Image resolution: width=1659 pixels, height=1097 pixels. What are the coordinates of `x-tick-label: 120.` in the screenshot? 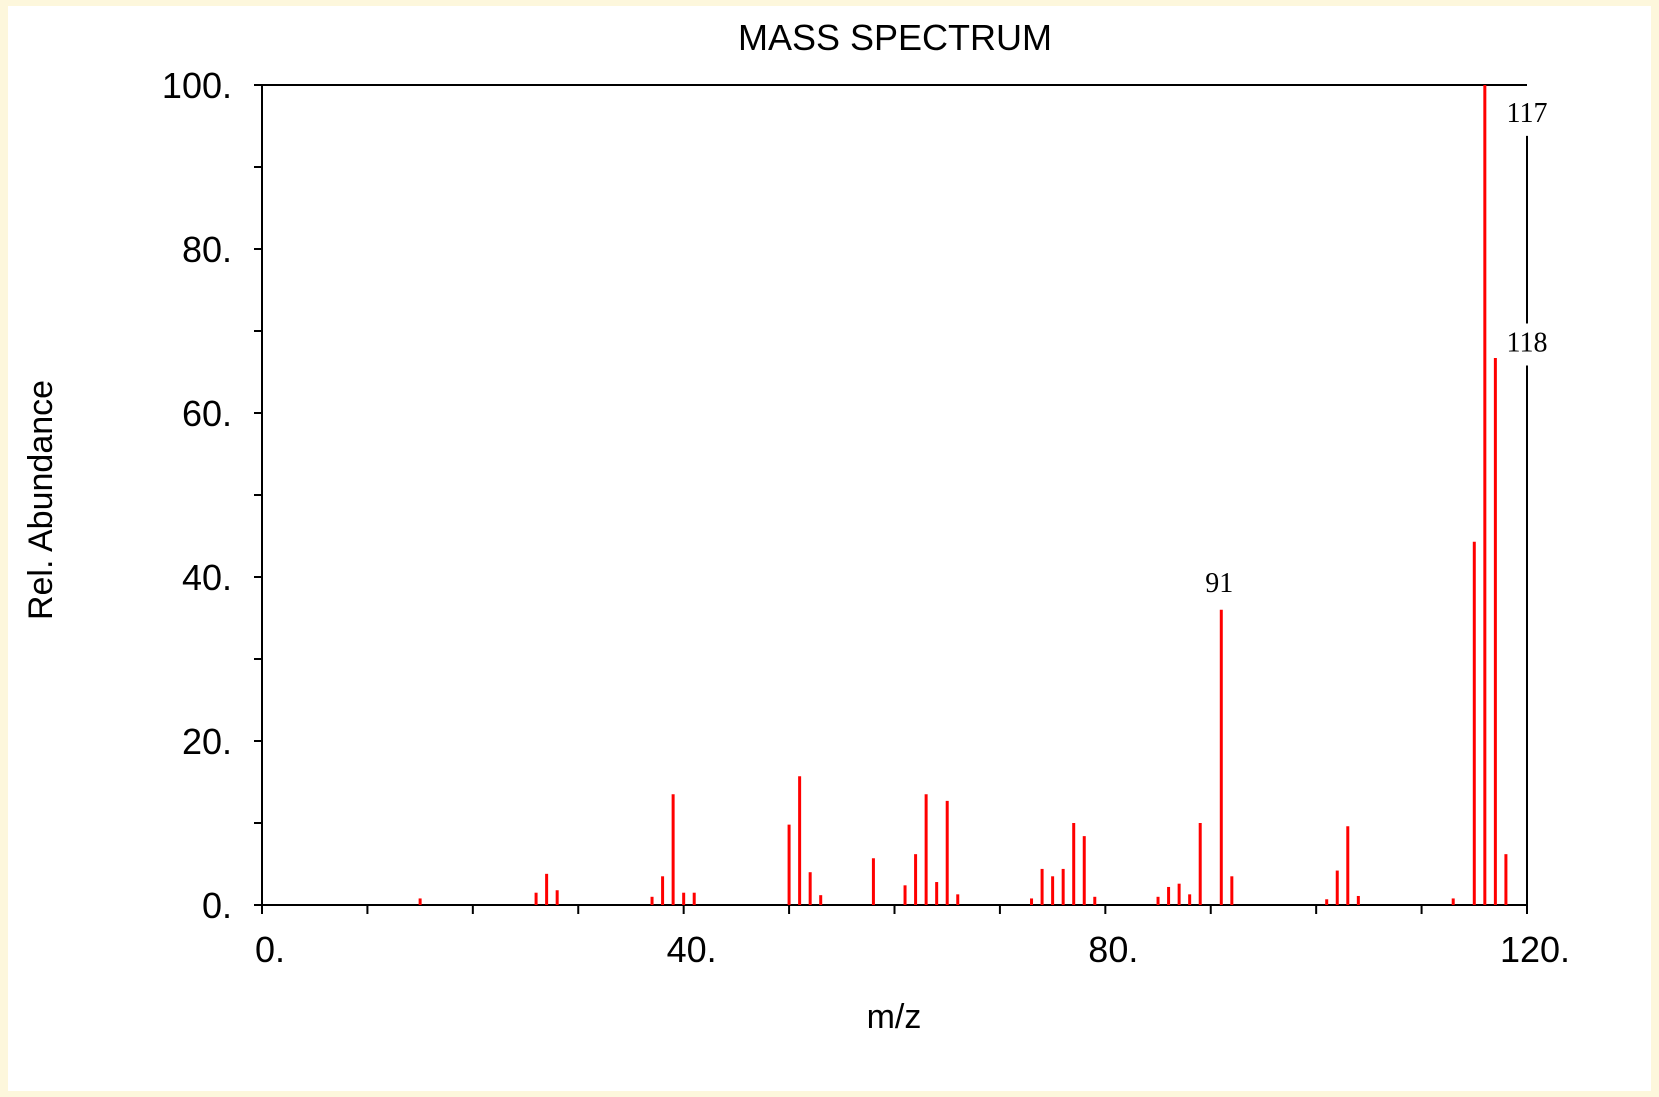 It's located at (1535, 949).